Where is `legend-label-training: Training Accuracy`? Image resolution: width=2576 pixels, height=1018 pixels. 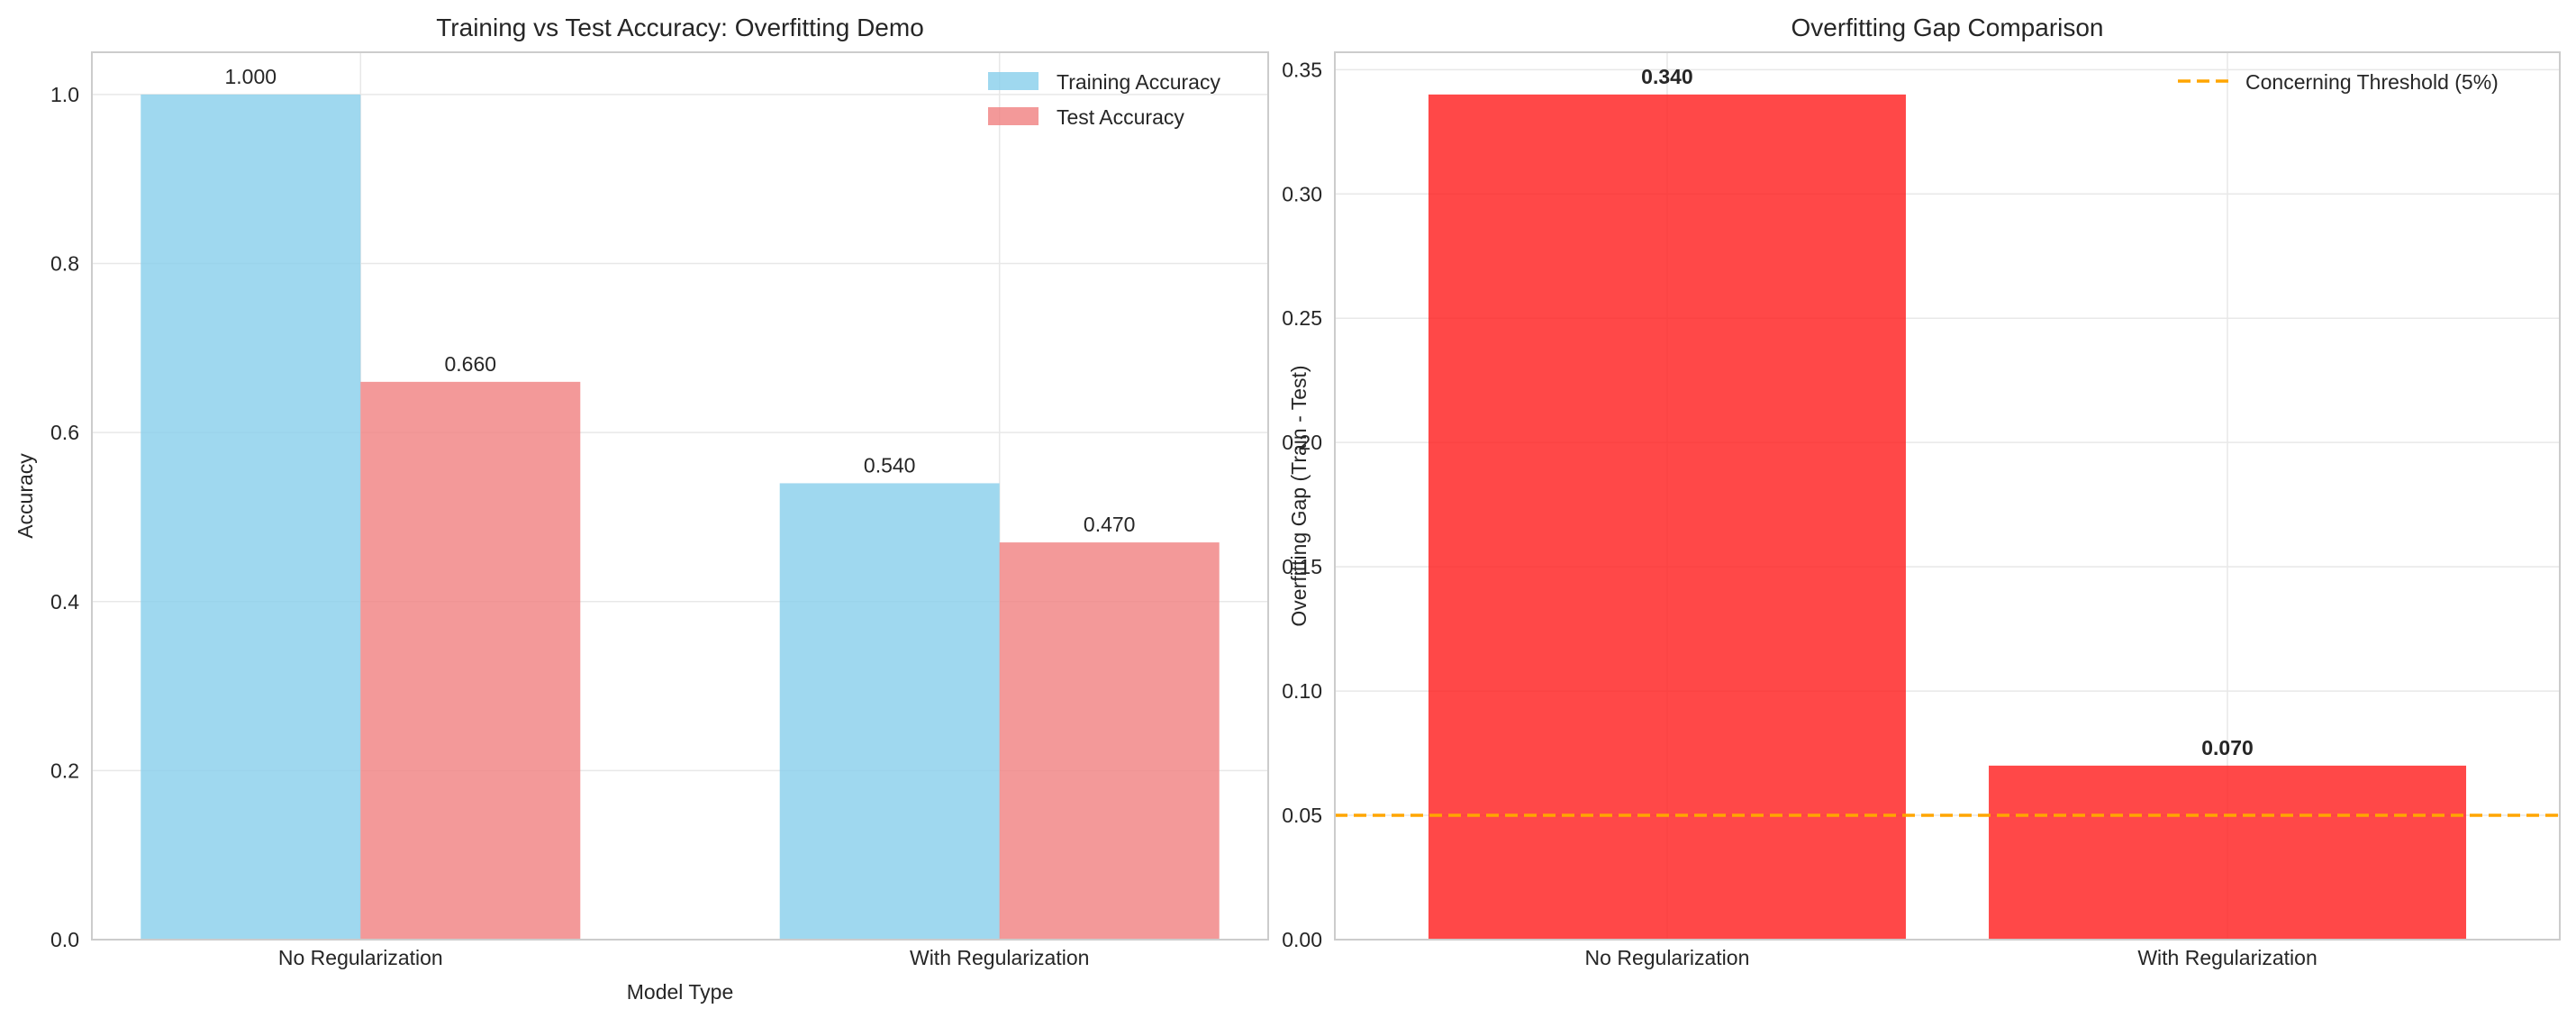
legend-label-training: Training Accuracy is located at coordinates (1138, 82).